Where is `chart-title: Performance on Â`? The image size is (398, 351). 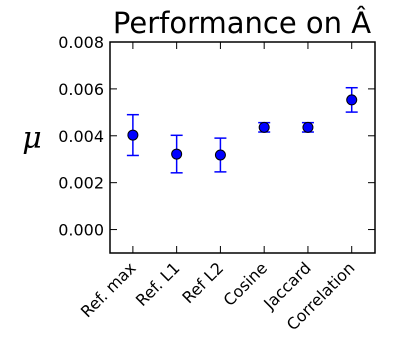 chart-title: Performance on Â is located at coordinates (242, 23).